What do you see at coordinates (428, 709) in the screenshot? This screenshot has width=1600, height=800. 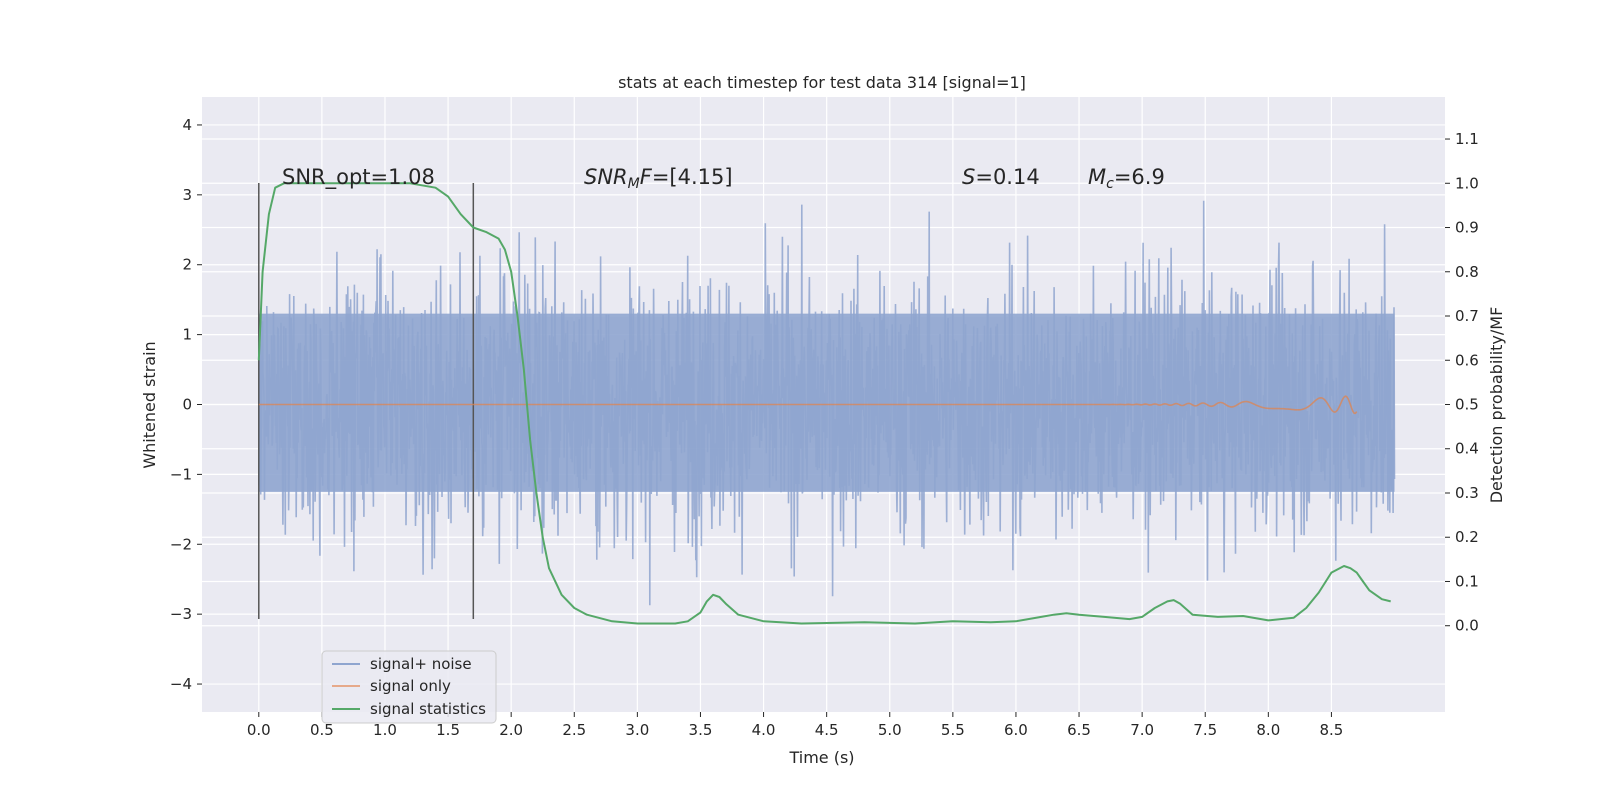 I see `legend-label-signal-statistics: signal statistics` at bounding box center [428, 709].